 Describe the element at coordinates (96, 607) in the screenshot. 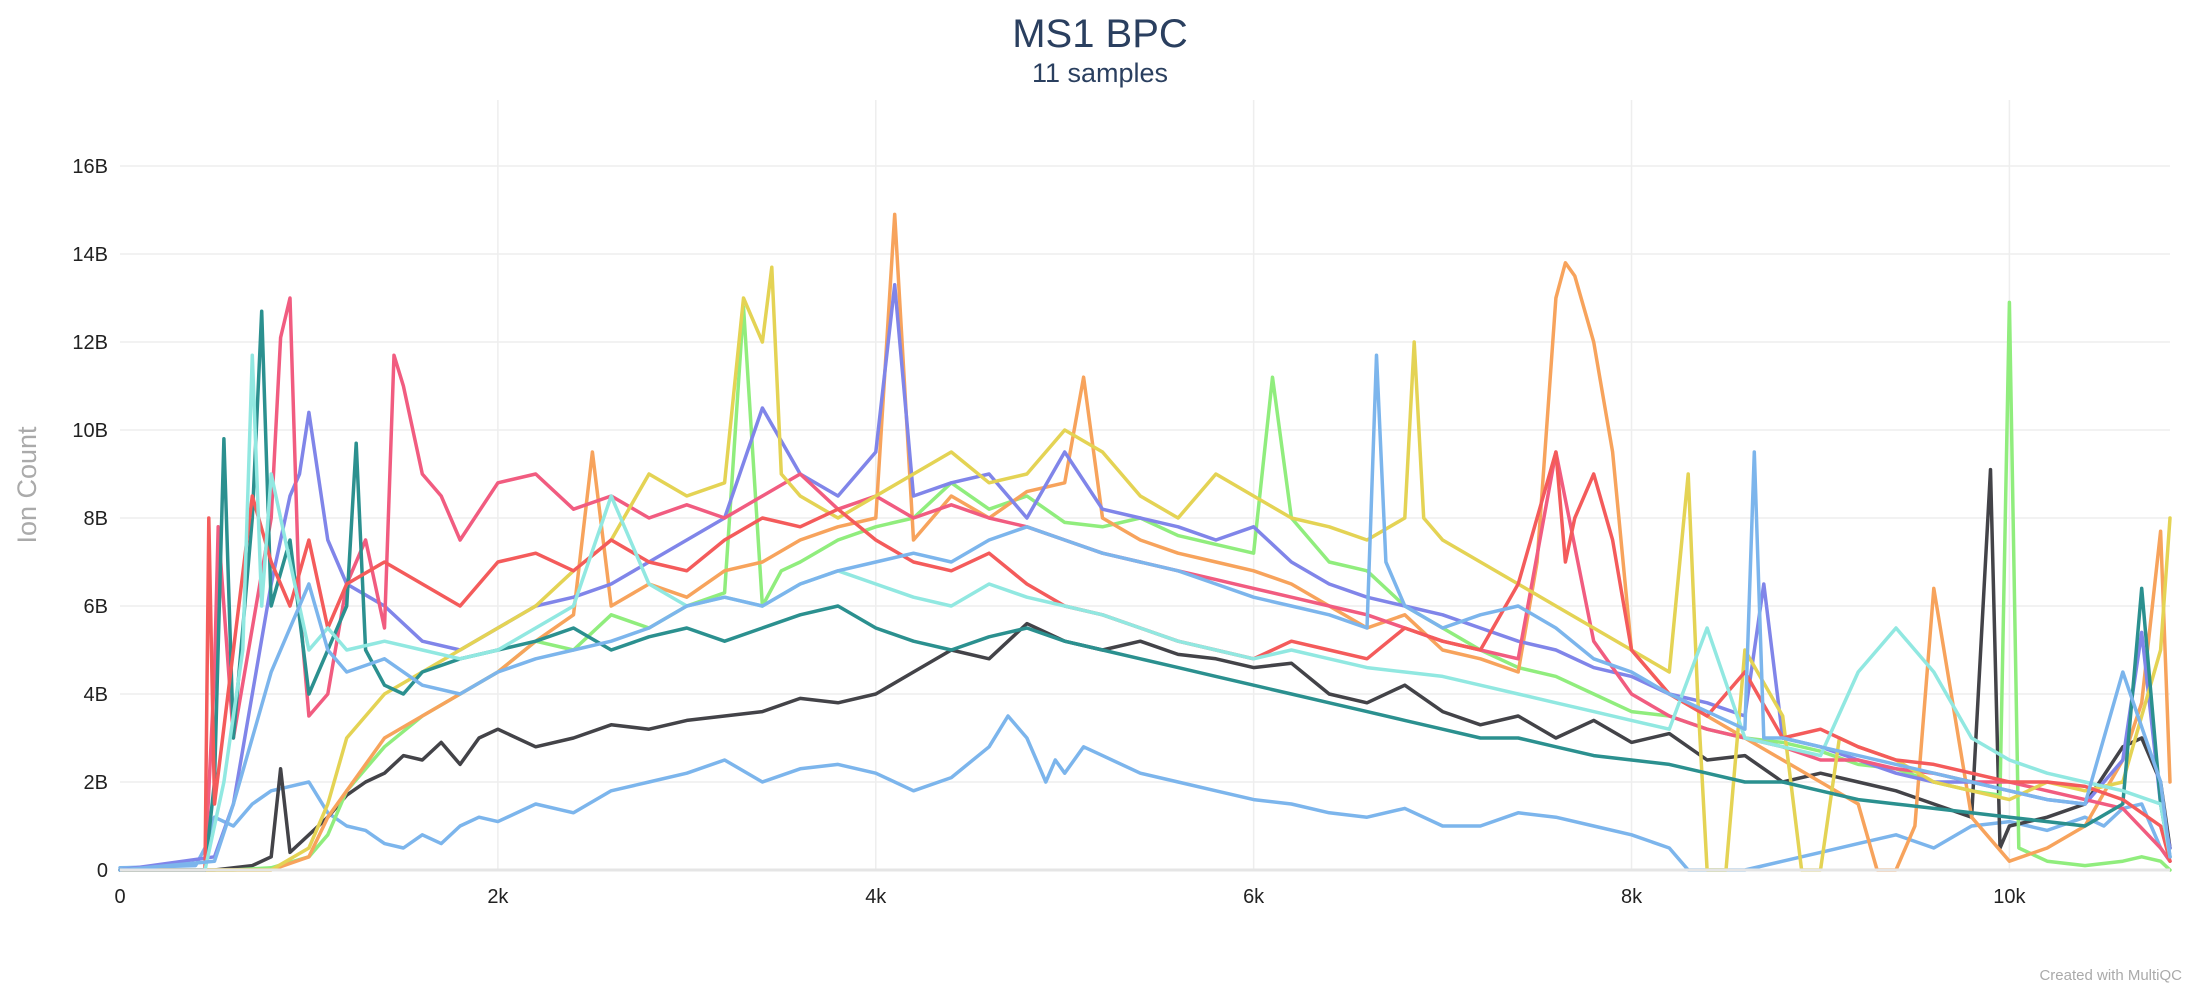

I see `y-tick-label: 6B` at that location.